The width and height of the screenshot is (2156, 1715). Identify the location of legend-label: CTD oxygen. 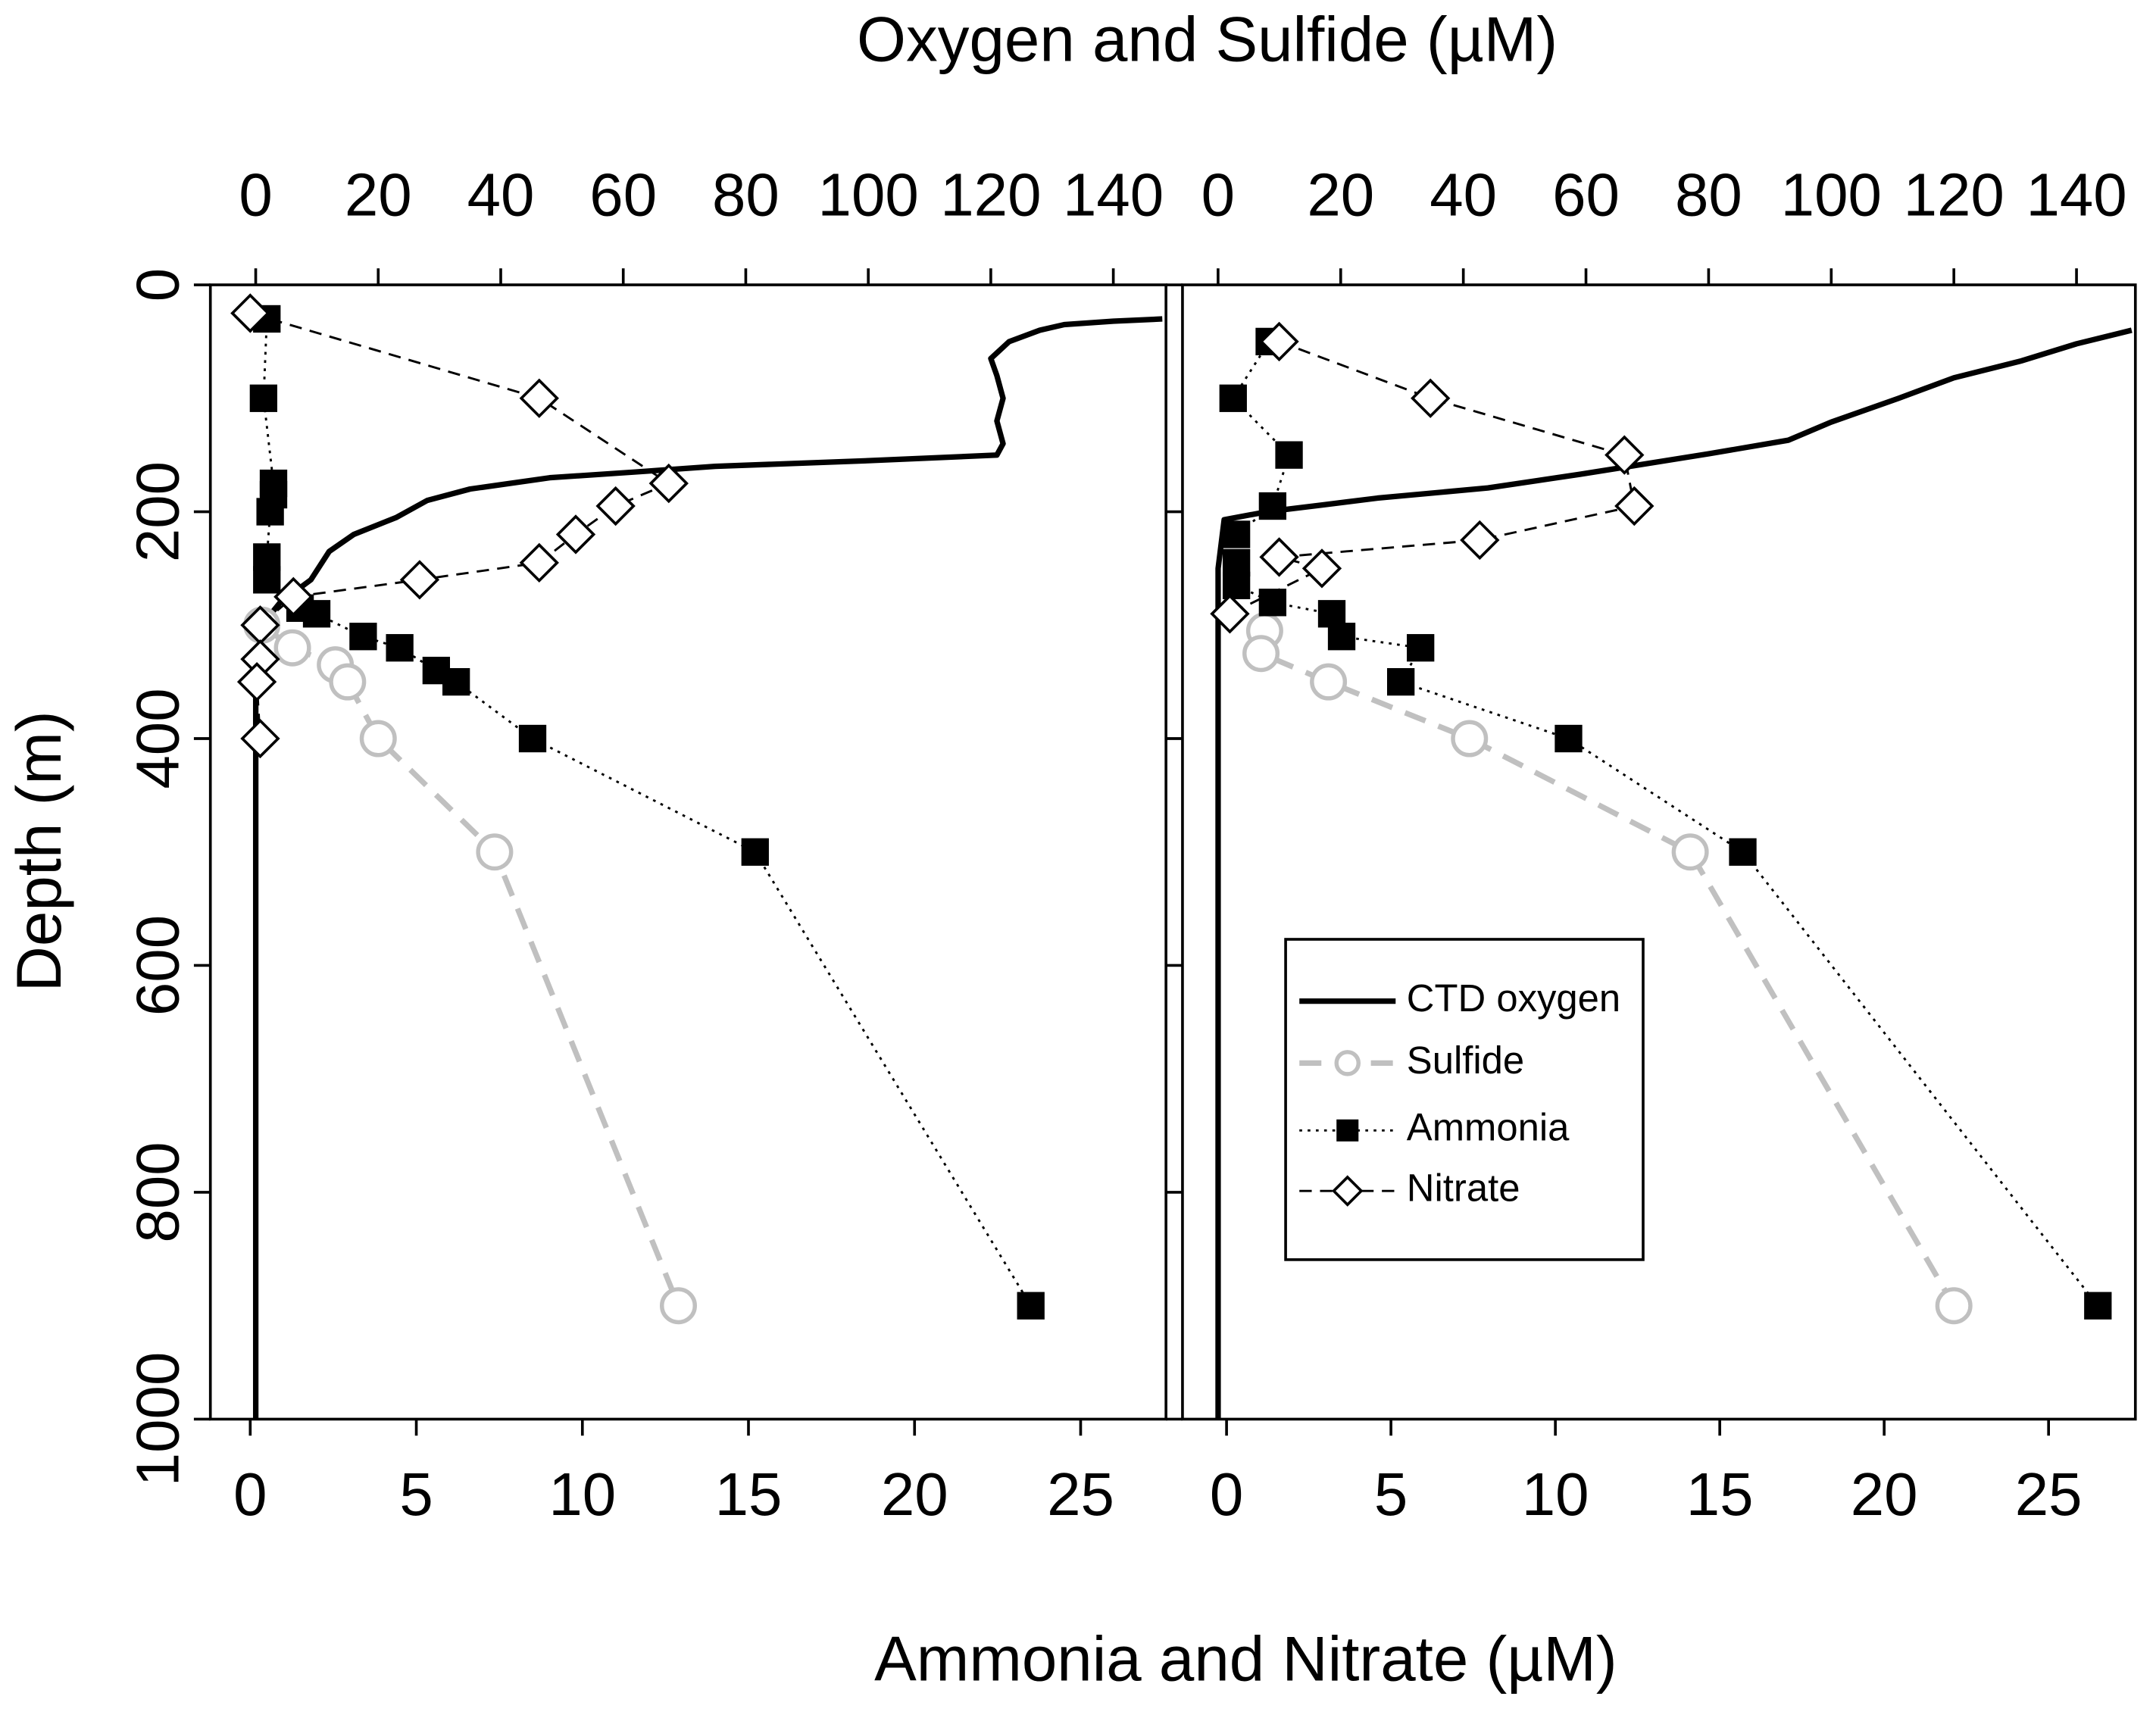
(1514, 998).